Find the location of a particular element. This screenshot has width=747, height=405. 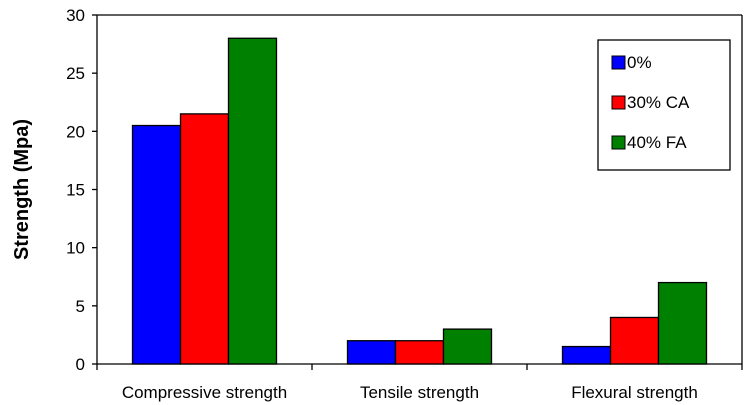

y-tick-label: 15 is located at coordinates (75, 190).